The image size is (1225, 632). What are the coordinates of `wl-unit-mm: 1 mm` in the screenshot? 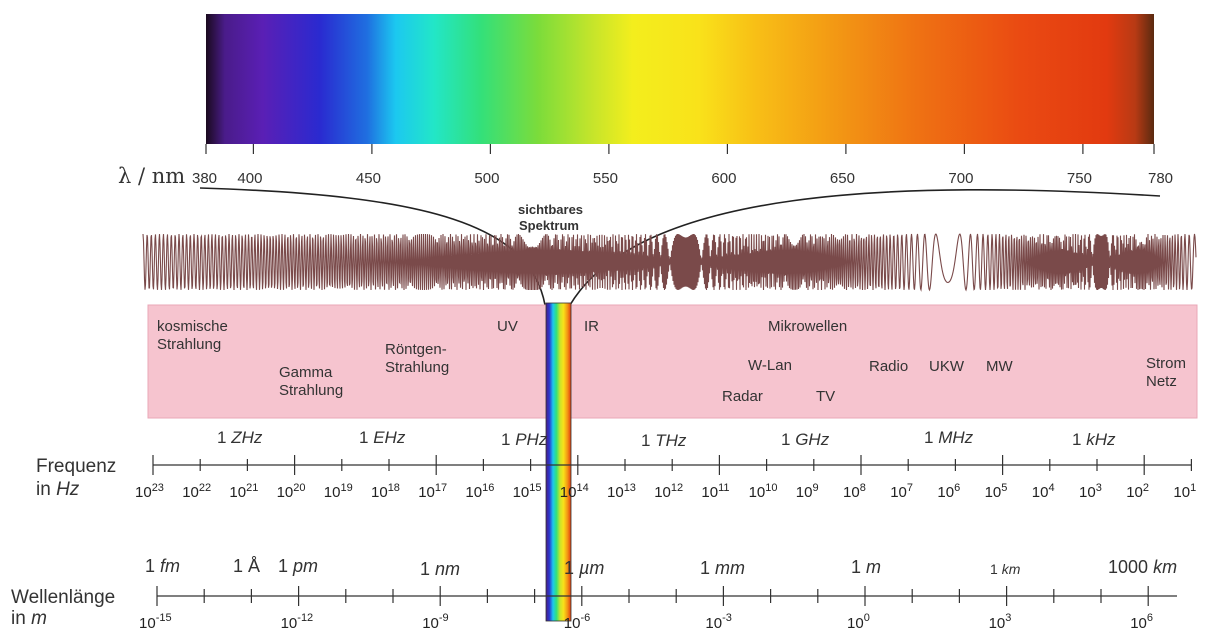 It's located at (723, 568).